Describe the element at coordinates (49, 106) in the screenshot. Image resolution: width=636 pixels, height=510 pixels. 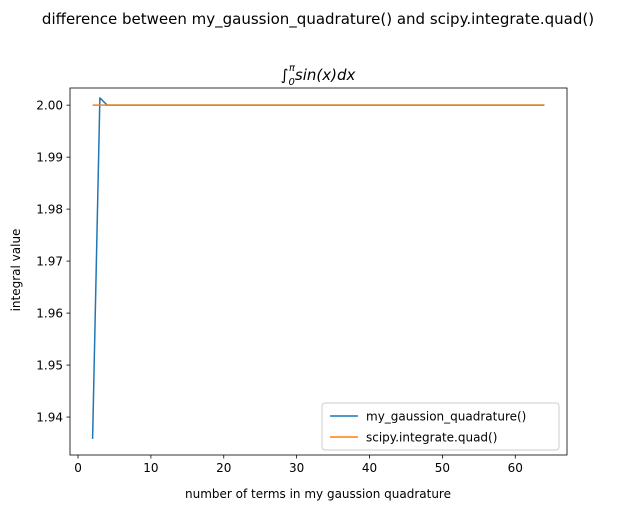
I see `y-tick-label: 2.00` at that location.